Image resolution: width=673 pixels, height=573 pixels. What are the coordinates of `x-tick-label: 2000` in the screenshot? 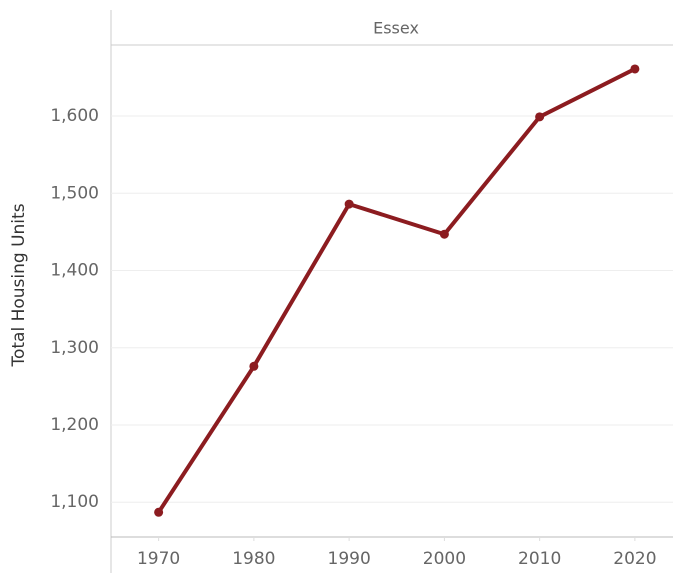 It's located at (444, 559).